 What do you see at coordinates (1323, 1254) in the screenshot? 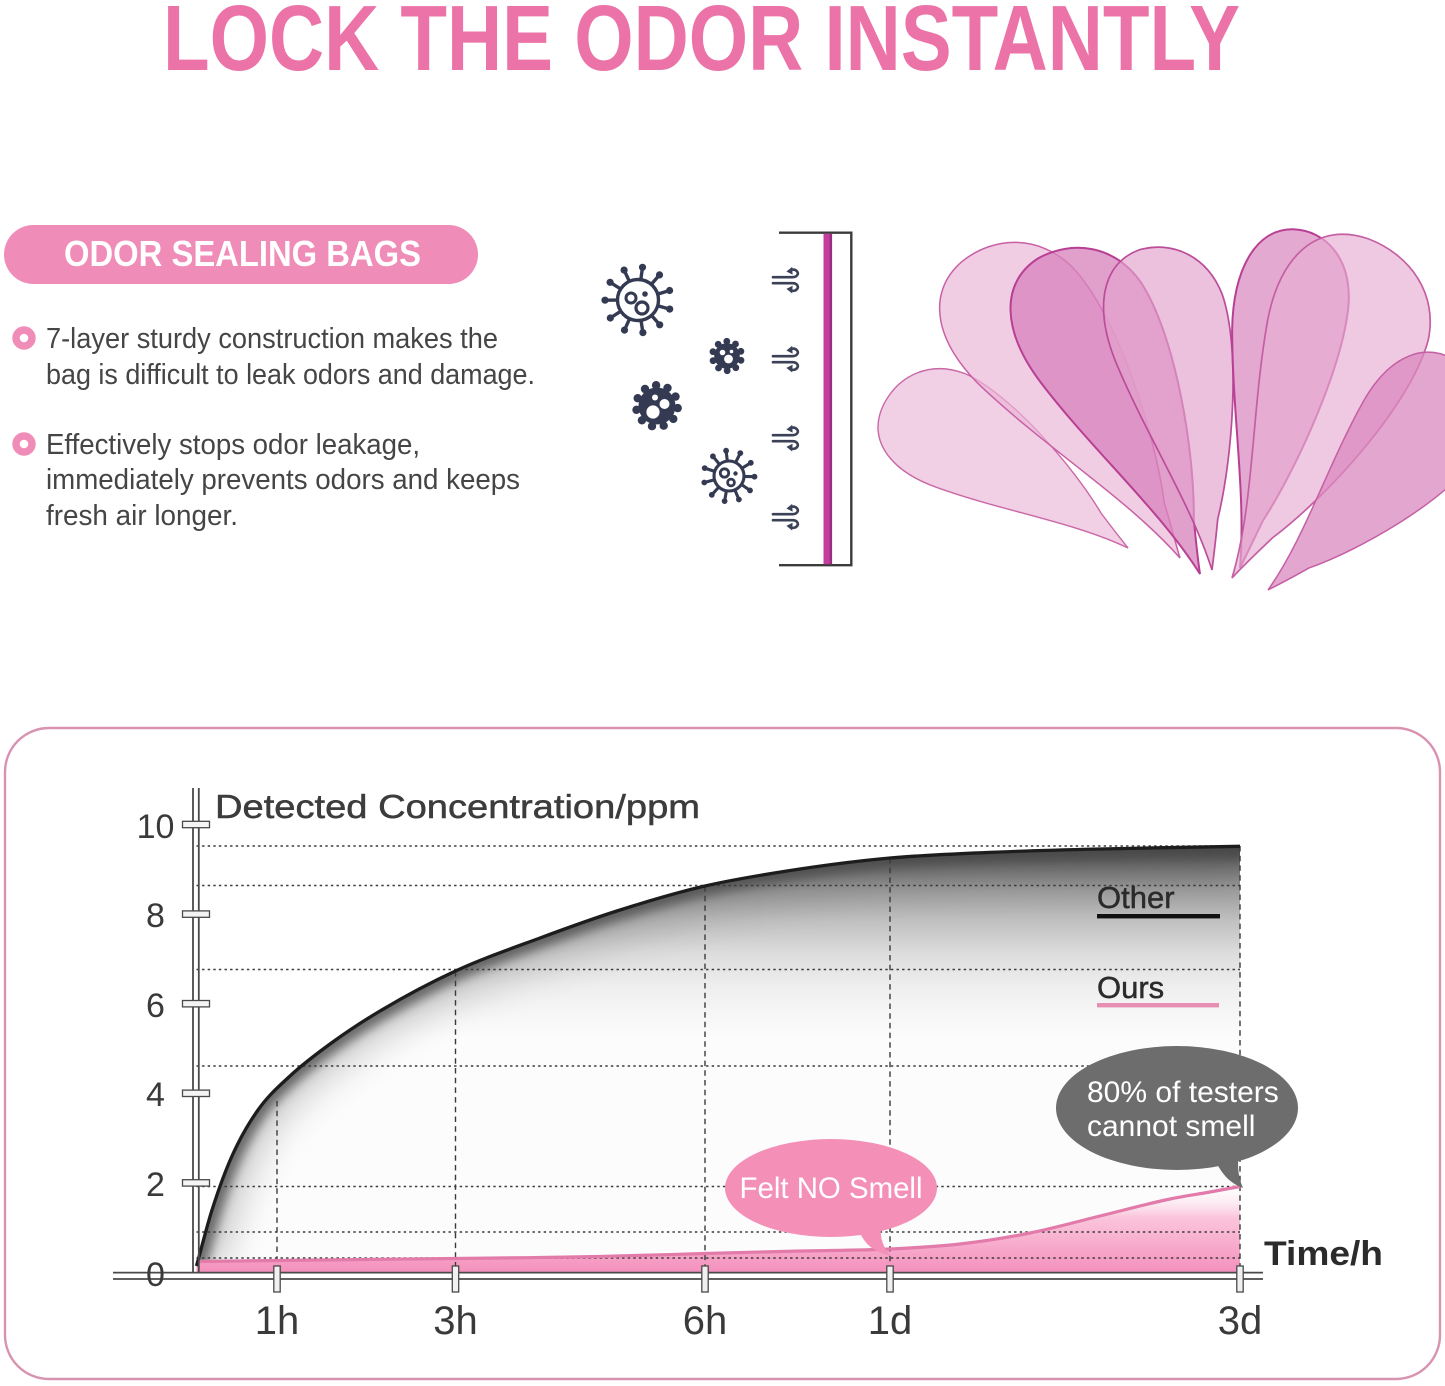
I see `svg-text: Time/h` at bounding box center [1323, 1254].